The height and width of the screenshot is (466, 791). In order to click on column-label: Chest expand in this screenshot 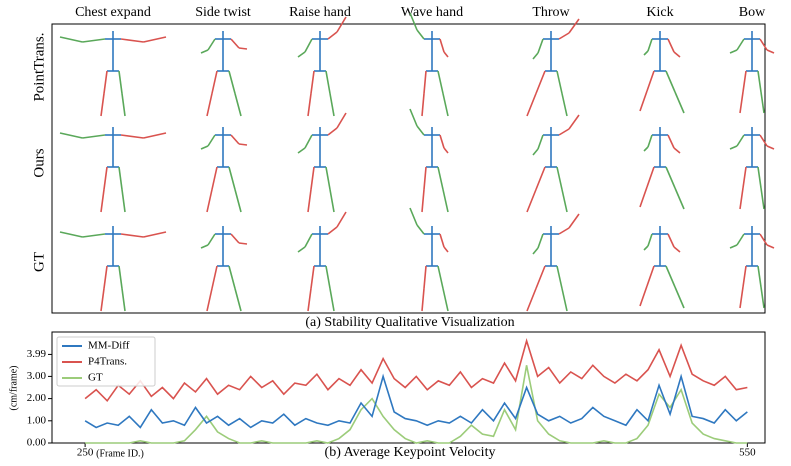, I will do `click(113, 12)`.